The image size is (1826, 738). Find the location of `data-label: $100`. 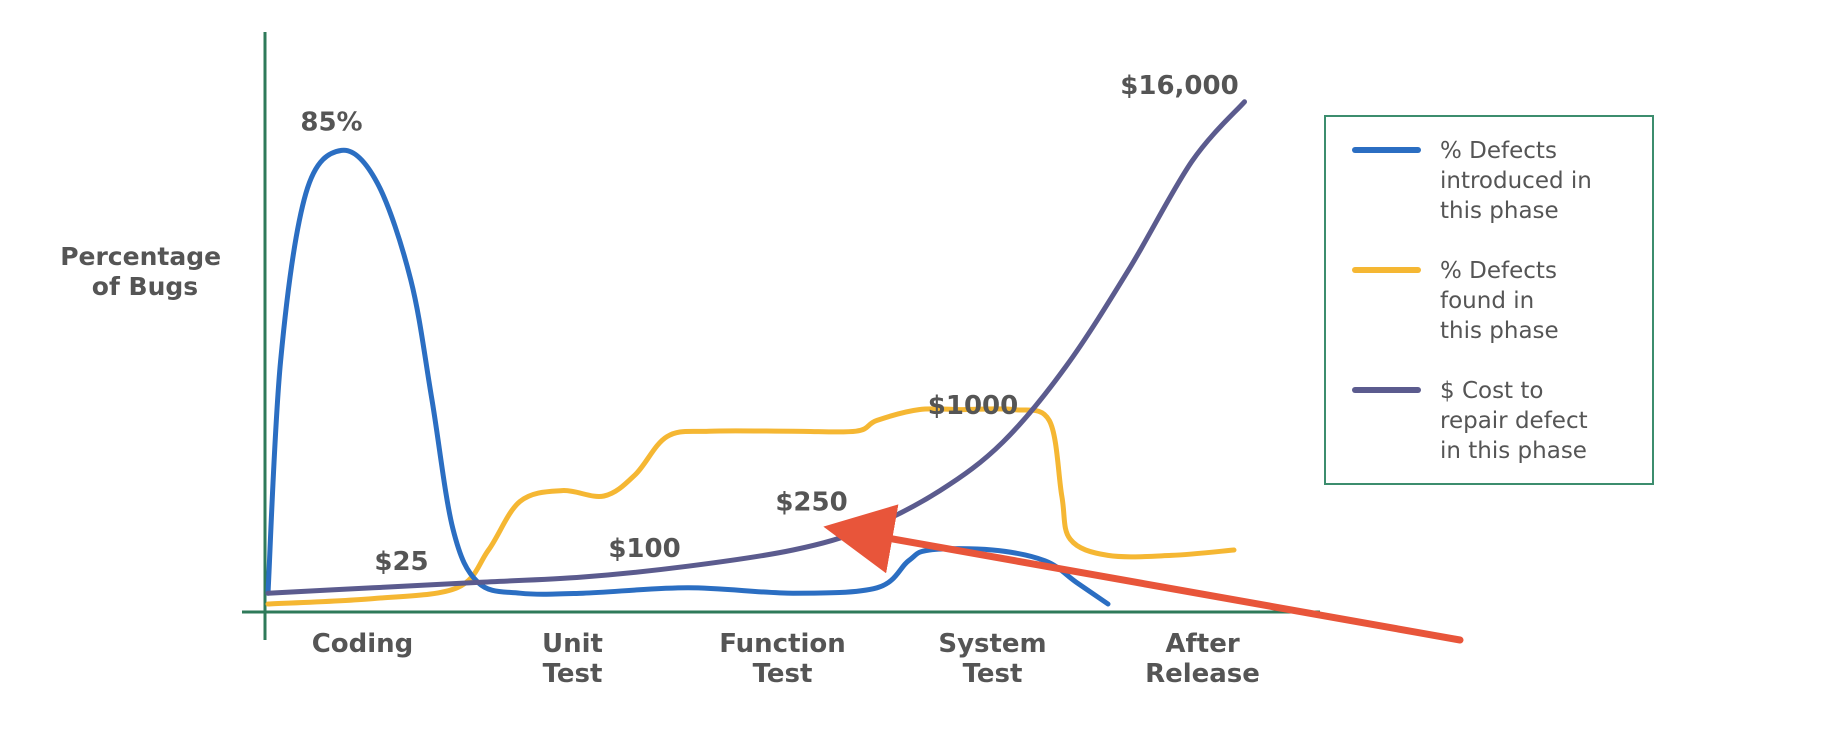

data-label: $100 is located at coordinates (644, 549).